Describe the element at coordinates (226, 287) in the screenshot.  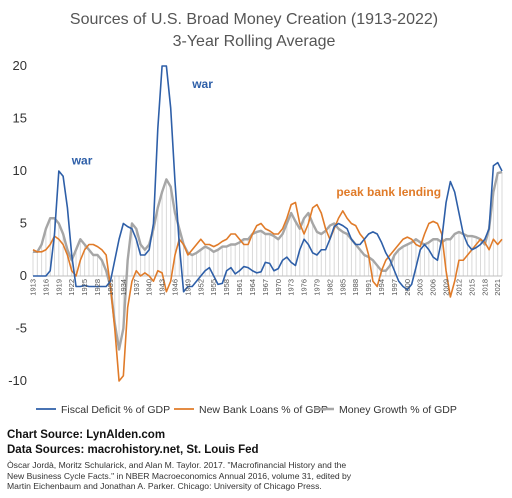
I see `x-tick-label: 1958` at that location.